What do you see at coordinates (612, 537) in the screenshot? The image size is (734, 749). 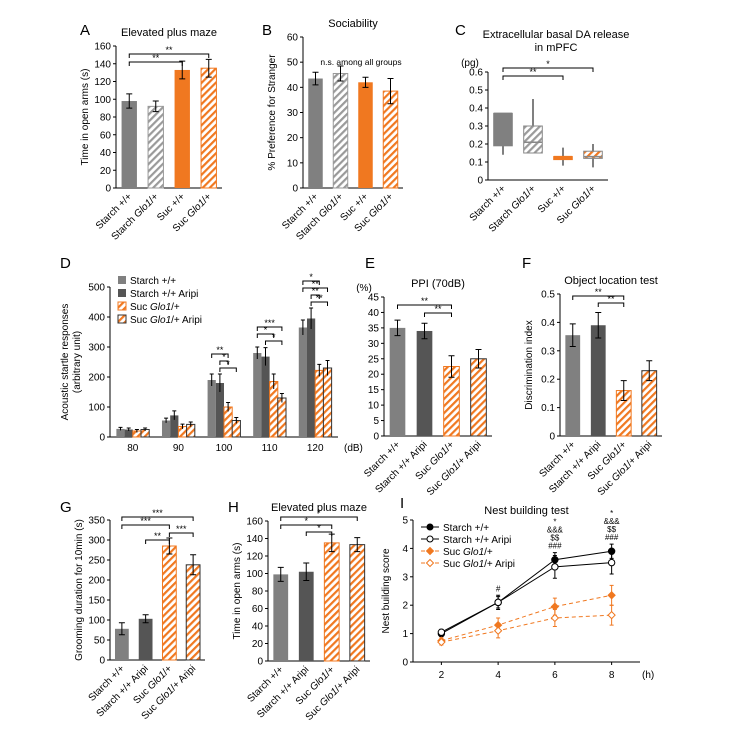 I see `annotation-label: ###` at bounding box center [612, 537].